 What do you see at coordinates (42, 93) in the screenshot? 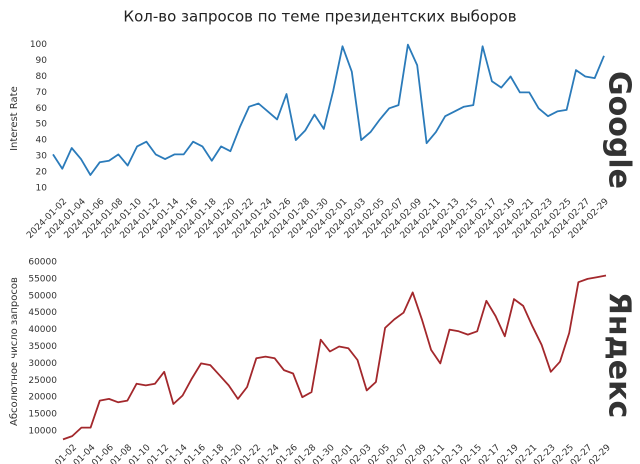
I see `y-tick-label: 70` at bounding box center [42, 93].